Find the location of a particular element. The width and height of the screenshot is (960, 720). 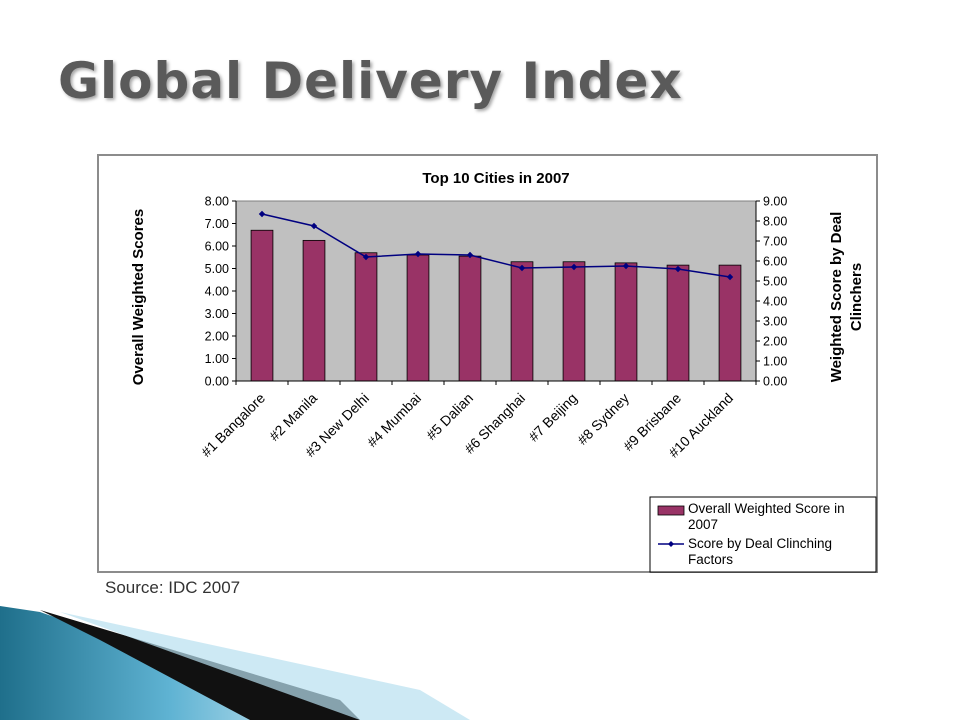

x-tick-label: #2 Manila is located at coordinates (293, 417).